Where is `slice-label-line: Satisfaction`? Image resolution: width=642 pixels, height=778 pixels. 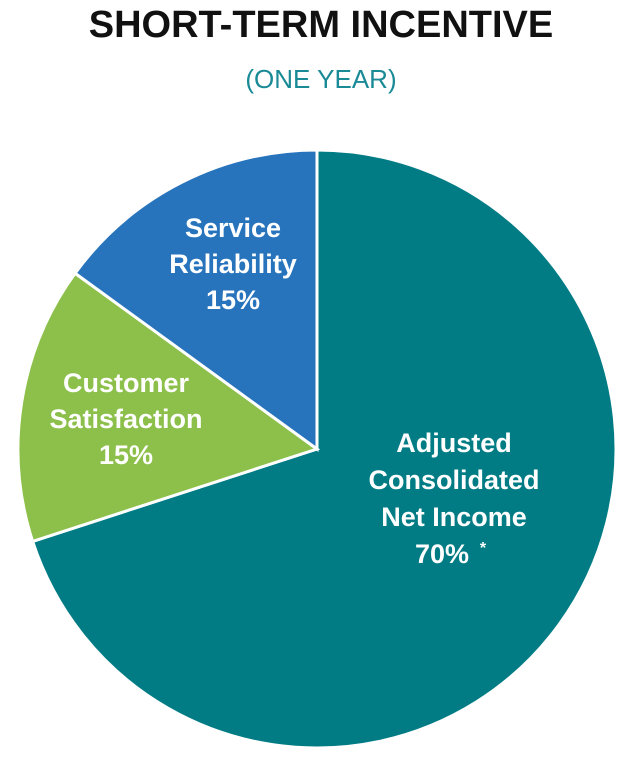
slice-label-line: Satisfaction is located at coordinates (125, 419).